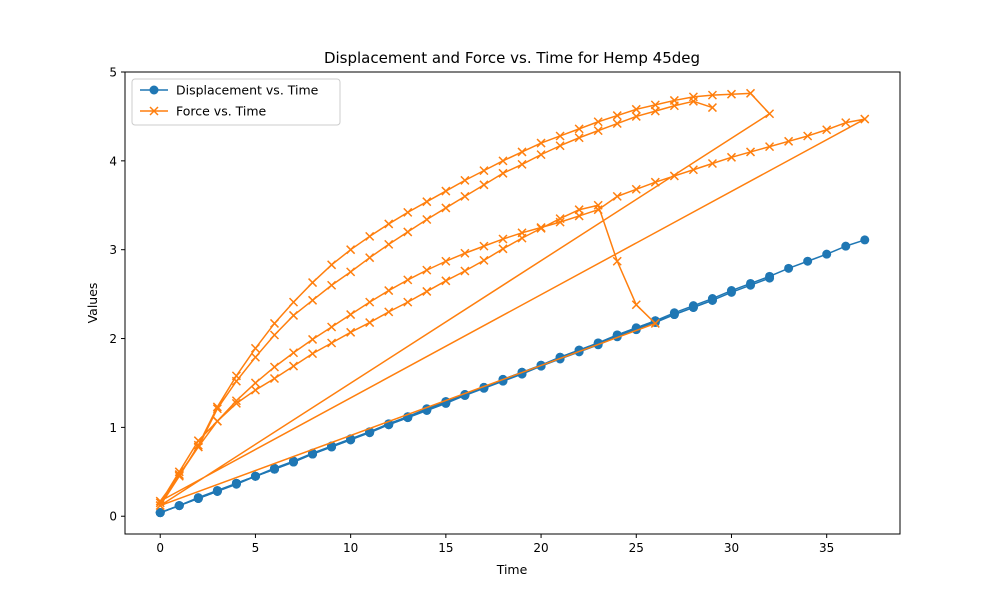 The image size is (1000, 600). Describe the element at coordinates (236, 102) in the screenshot. I see `legend: Displacement vs. Time Force vs. Time` at that location.